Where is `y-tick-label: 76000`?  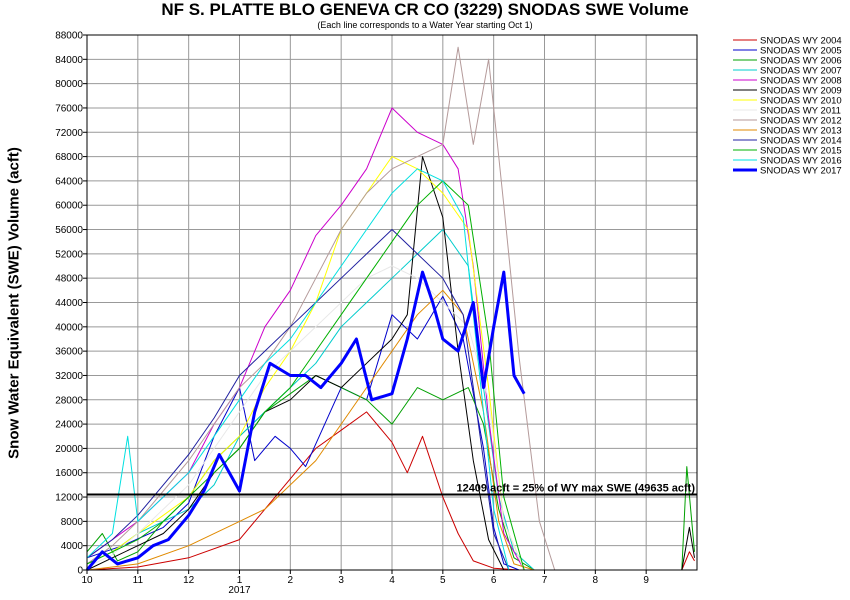 y-tick-label: 76000 is located at coordinates (69, 108).